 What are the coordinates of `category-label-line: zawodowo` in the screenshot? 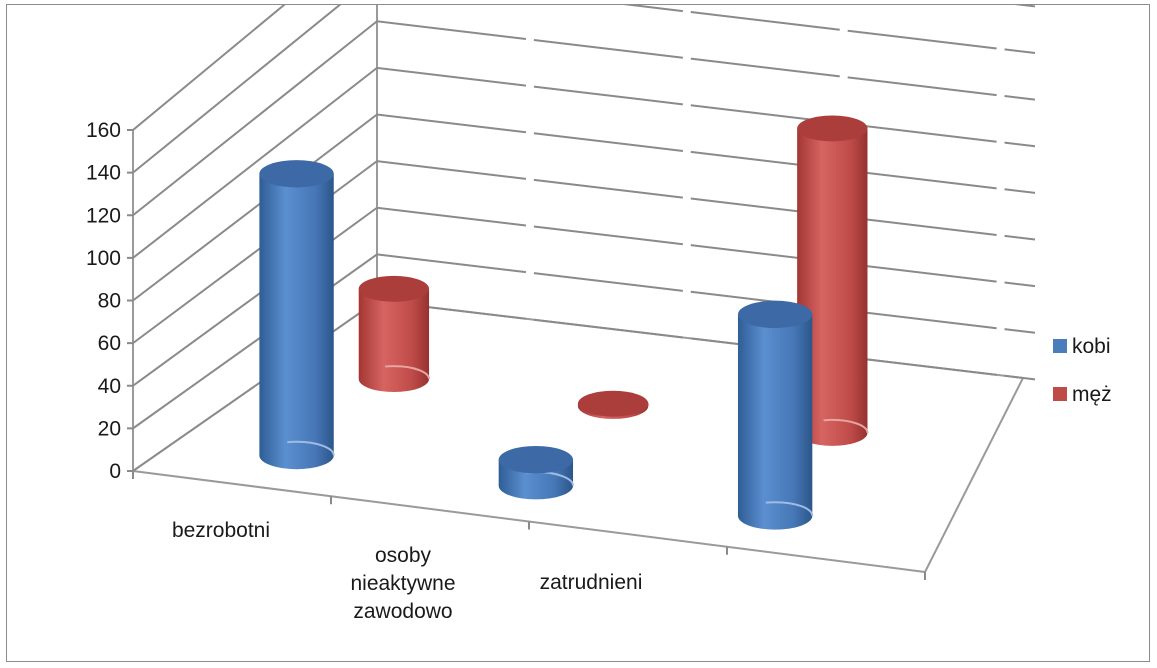 It's located at (402, 611).